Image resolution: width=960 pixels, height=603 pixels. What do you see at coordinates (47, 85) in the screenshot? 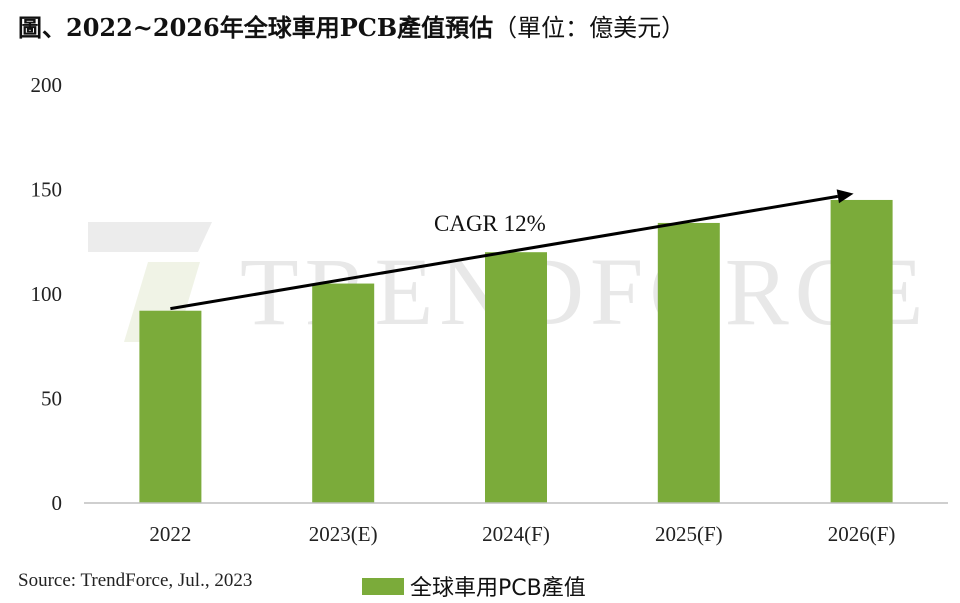
I see `y-tick-label: 200` at bounding box center [47, 85].